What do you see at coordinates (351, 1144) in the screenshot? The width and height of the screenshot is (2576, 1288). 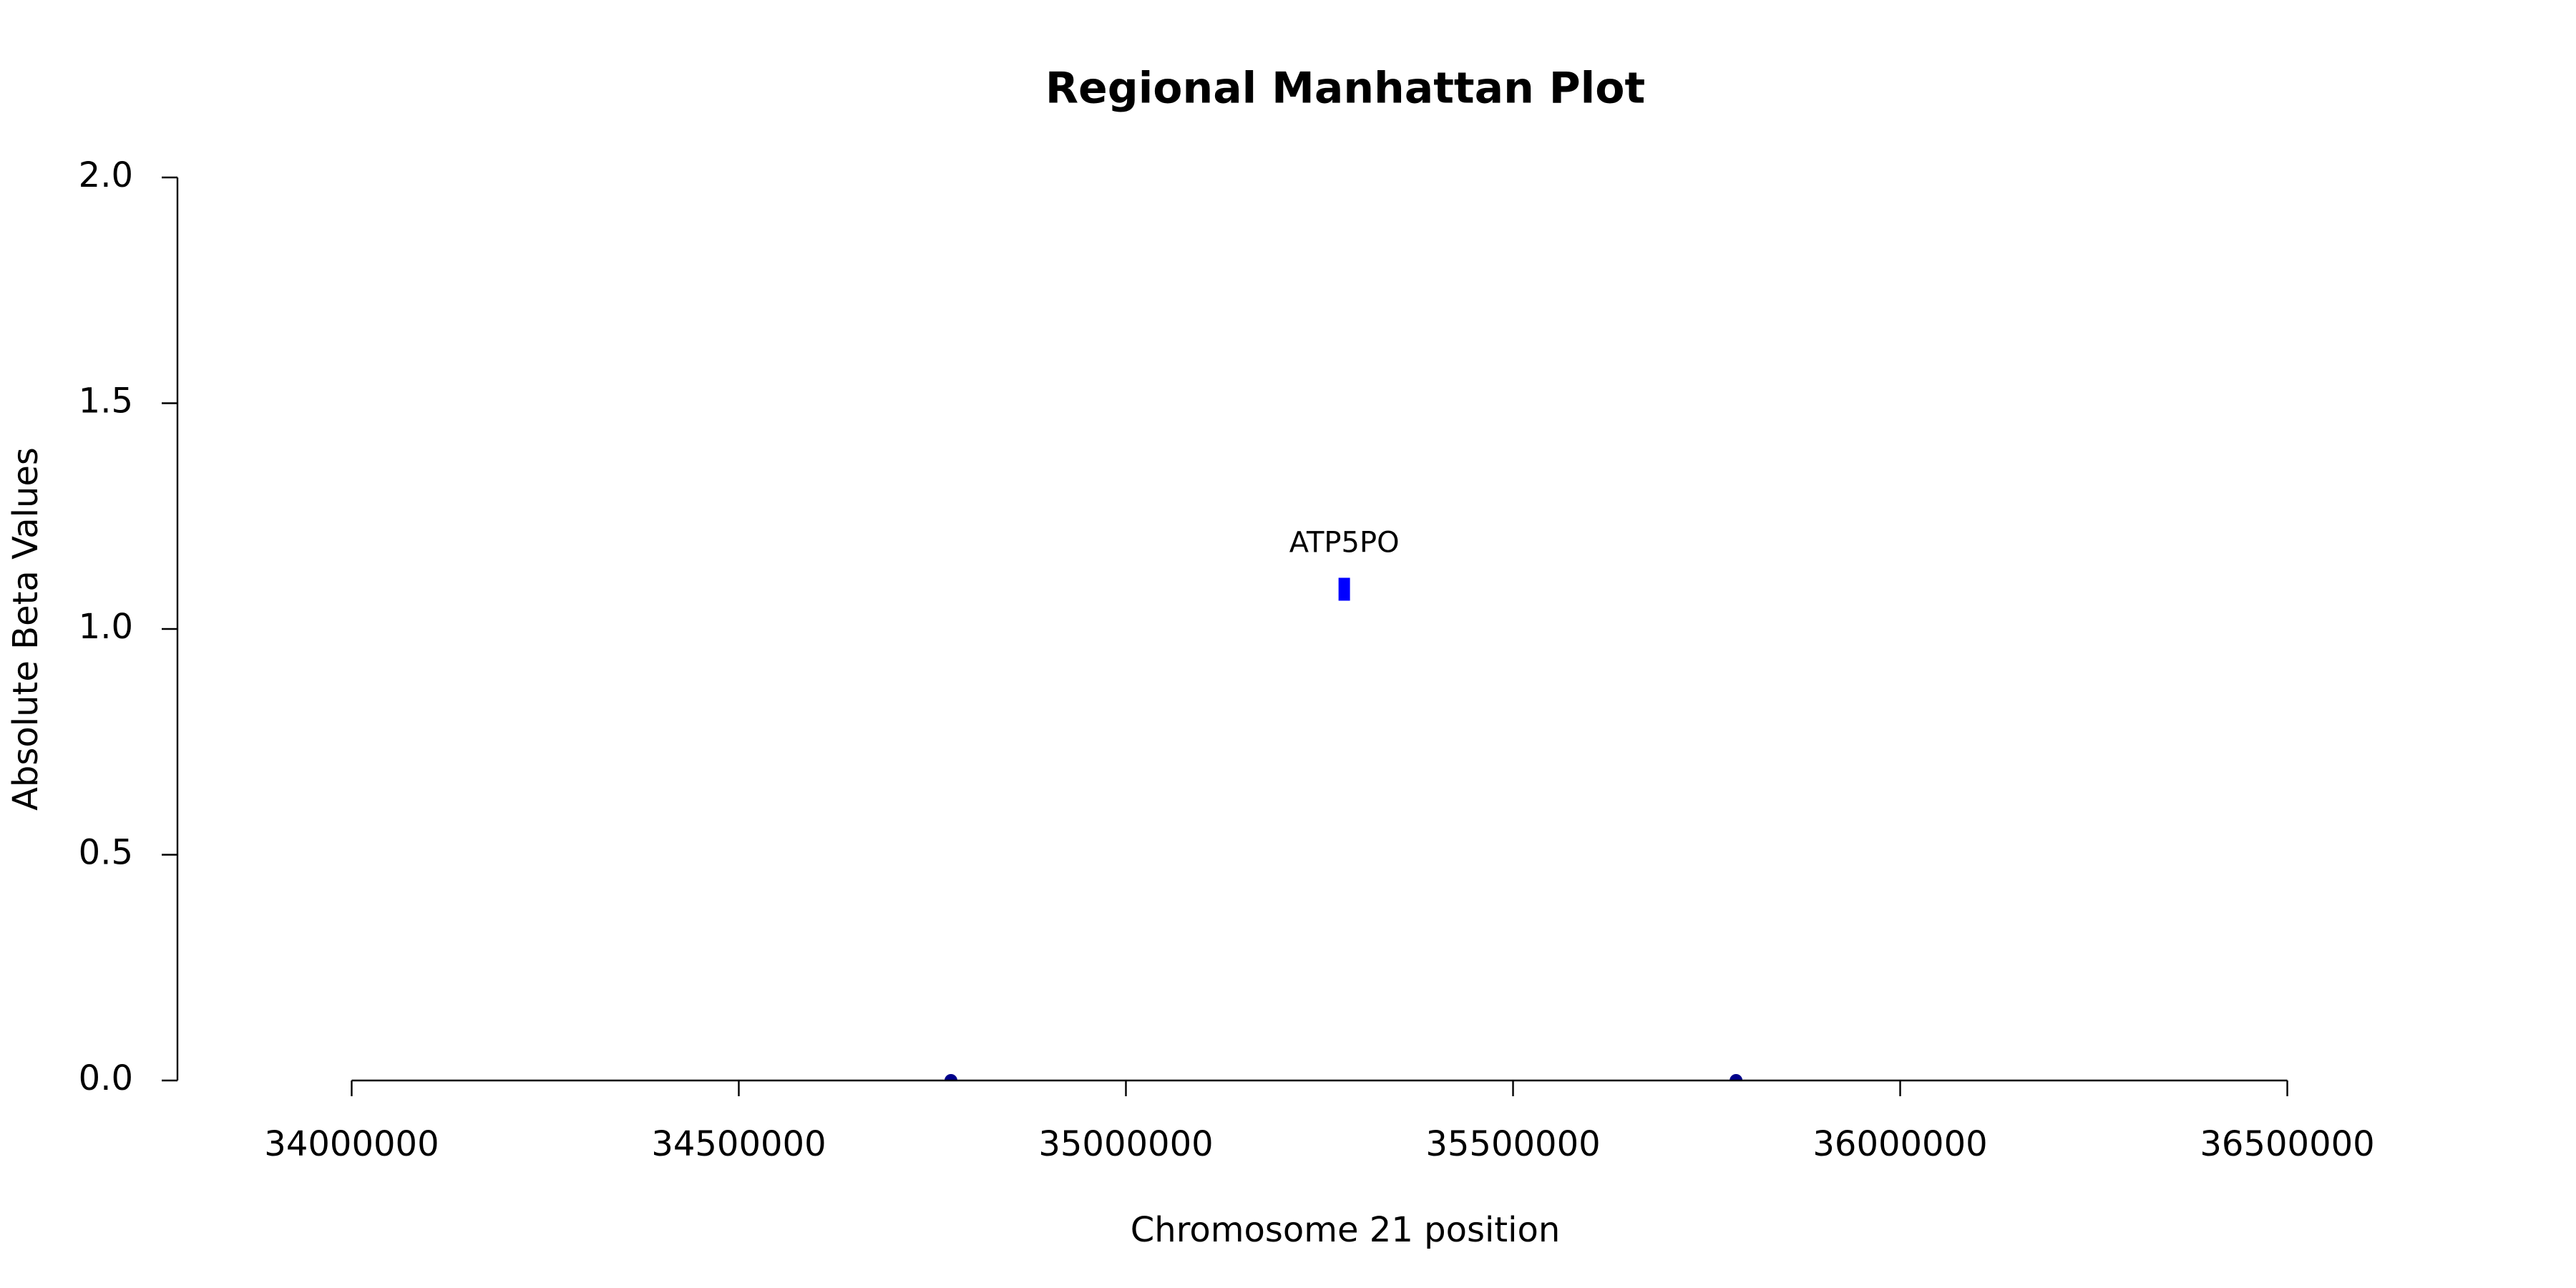 I see `x-tick-label: 34000000` at bounding box center [351, 1144].